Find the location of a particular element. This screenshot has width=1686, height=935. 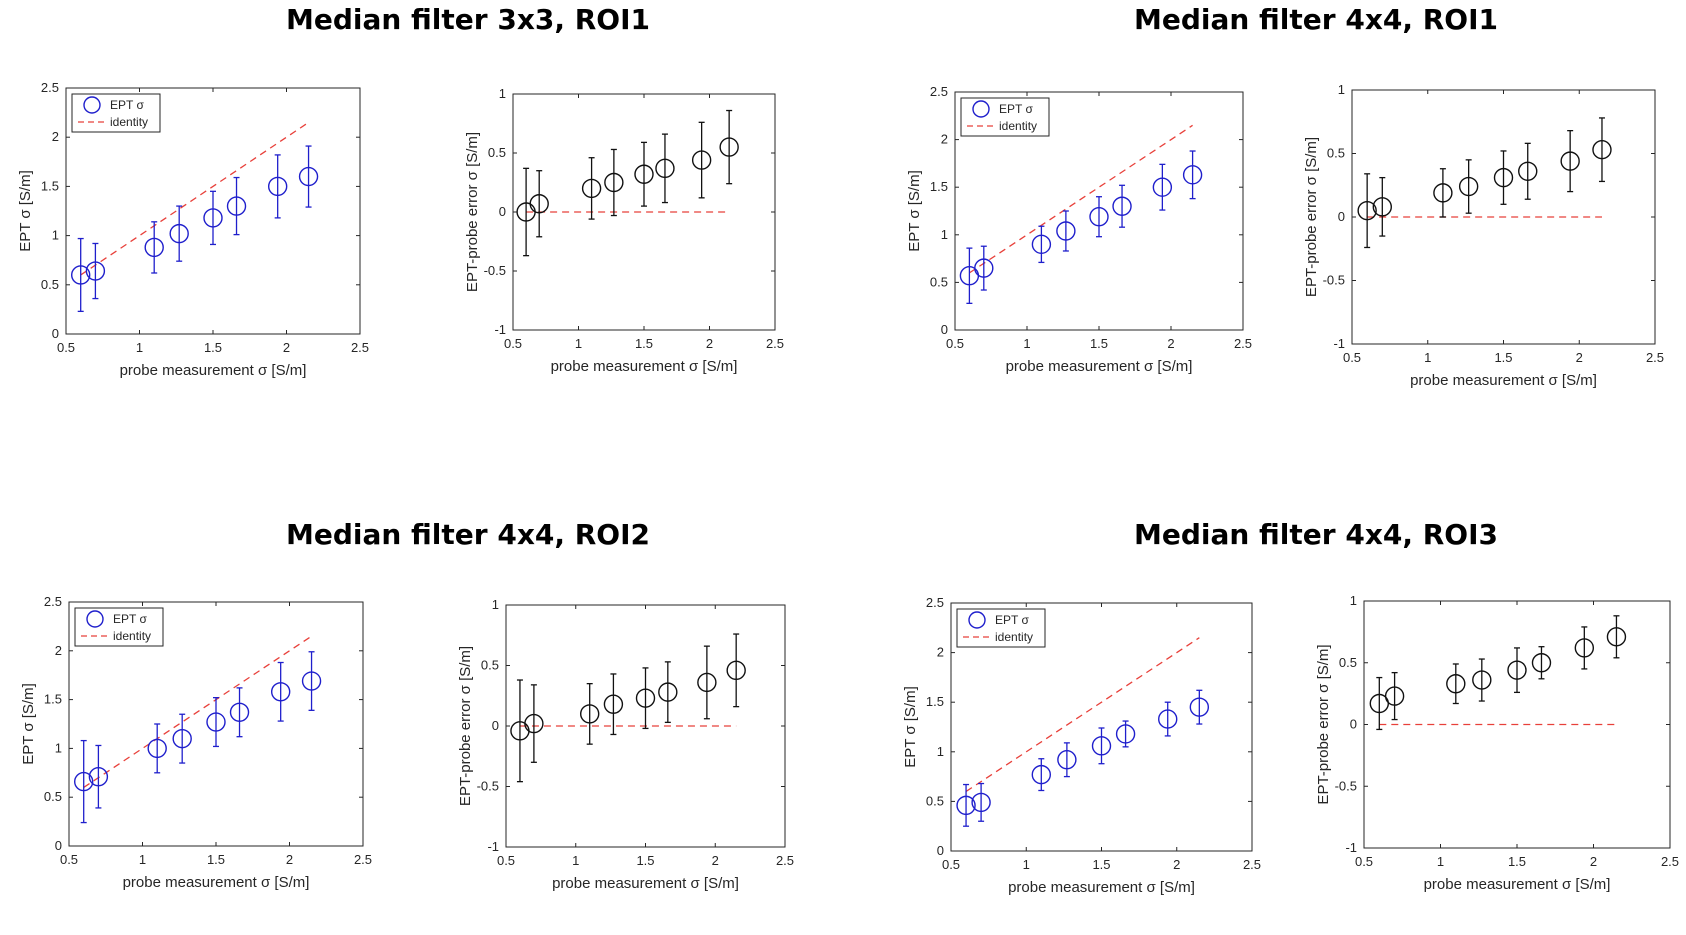

y-tick-label: 2.5 is located at coordinates (50, 87).